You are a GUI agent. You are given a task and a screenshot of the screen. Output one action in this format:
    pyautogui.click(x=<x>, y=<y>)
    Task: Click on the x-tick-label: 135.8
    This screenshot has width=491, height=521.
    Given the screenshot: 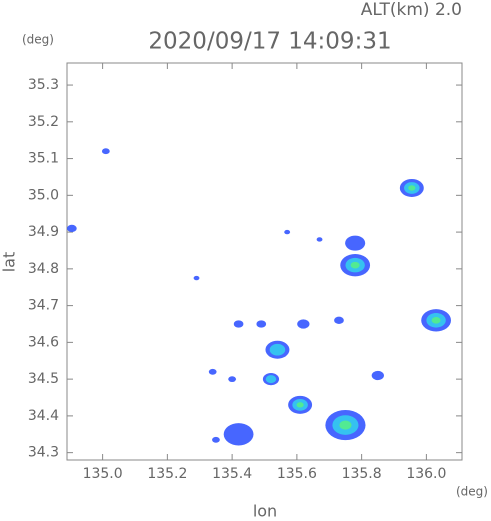 What is the action you would take?
    pyautogui.click(x=362, y=474)
    